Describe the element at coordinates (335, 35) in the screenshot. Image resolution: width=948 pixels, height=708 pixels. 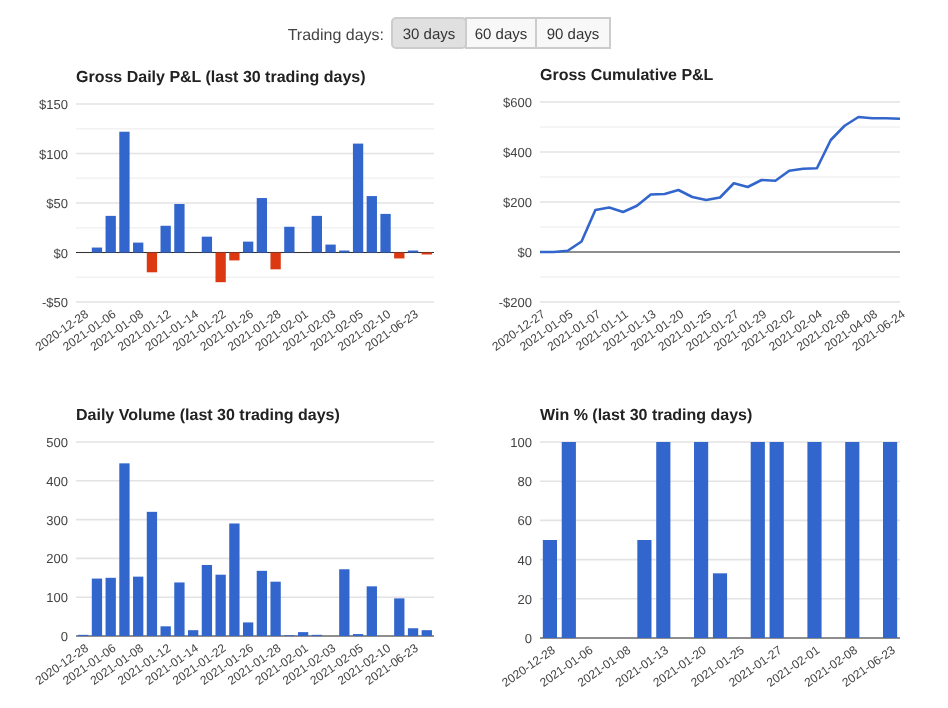
I see `text: Trading days:` at that location.